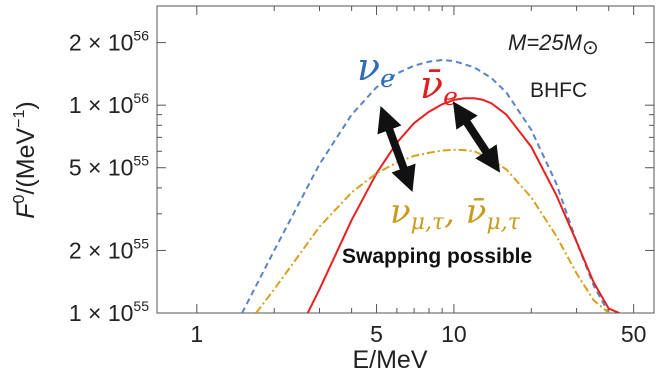 The height and width of the screenshot is (380, 665). What do you see at coordinates (196, 334) in the screenshot?
I see `x-tick-label: 1` at bounding box center [196, 334].